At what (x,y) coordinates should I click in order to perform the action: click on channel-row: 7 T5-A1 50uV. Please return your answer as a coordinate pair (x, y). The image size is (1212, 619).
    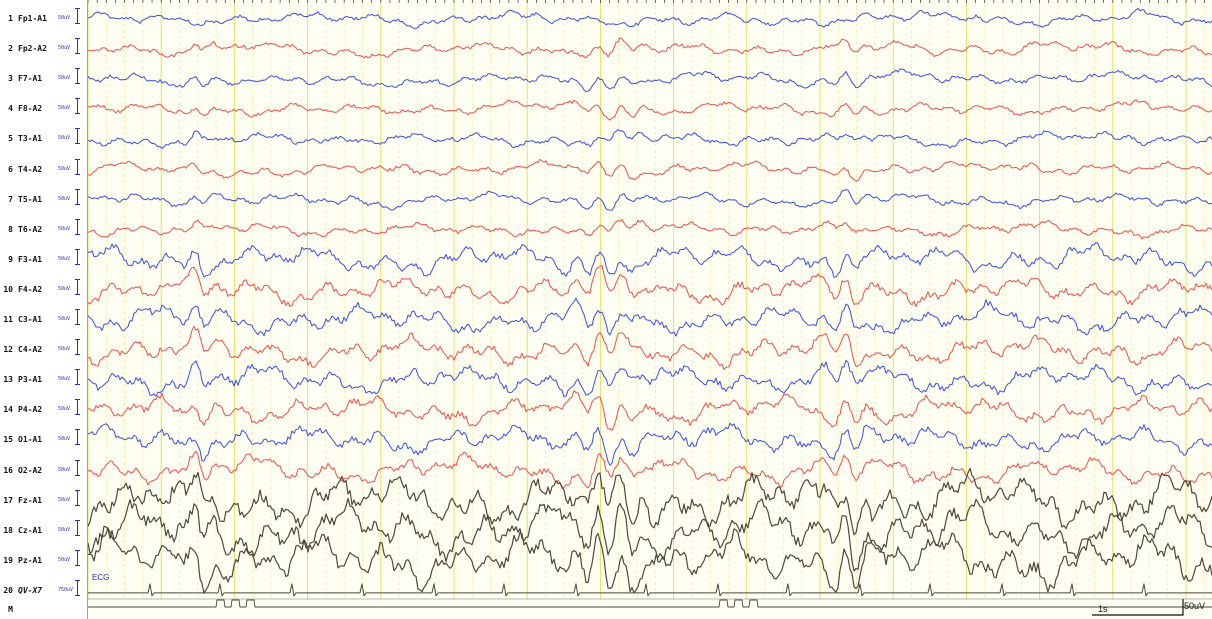
    Looking at the image, I should click on (44, 197).